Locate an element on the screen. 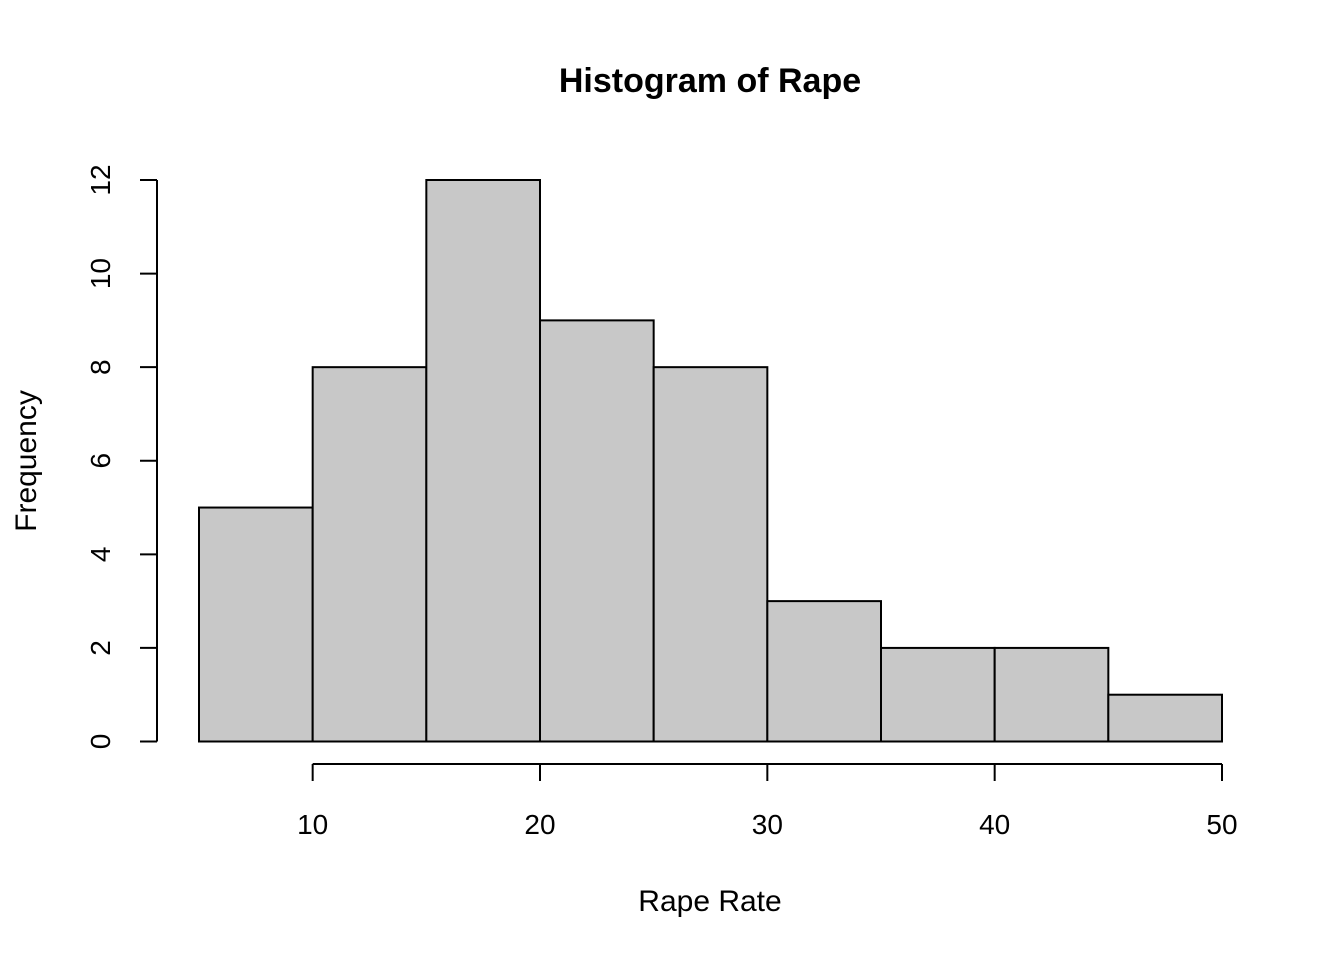 This screenshot has width=1344, height=965. y-tick-label: 12 is located at coordinates (100, 179).